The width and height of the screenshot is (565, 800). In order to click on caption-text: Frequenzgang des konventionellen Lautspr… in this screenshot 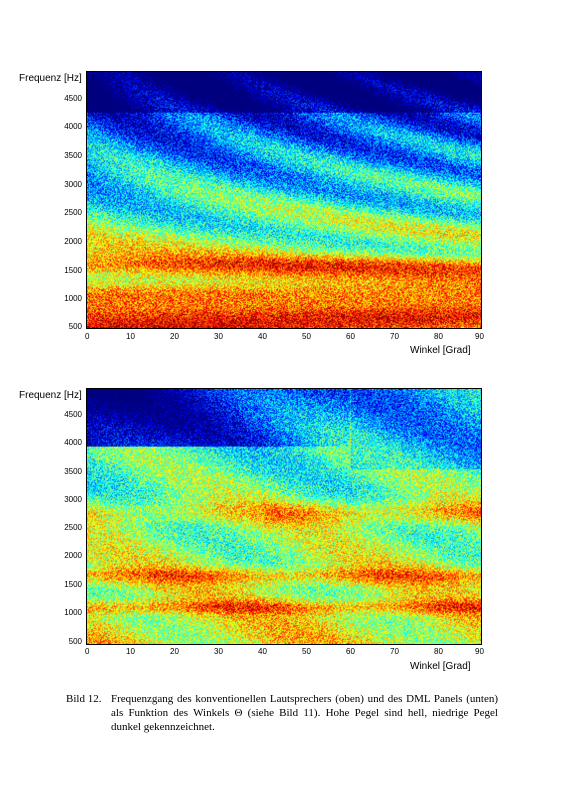, I will do `click(304, 713)`.